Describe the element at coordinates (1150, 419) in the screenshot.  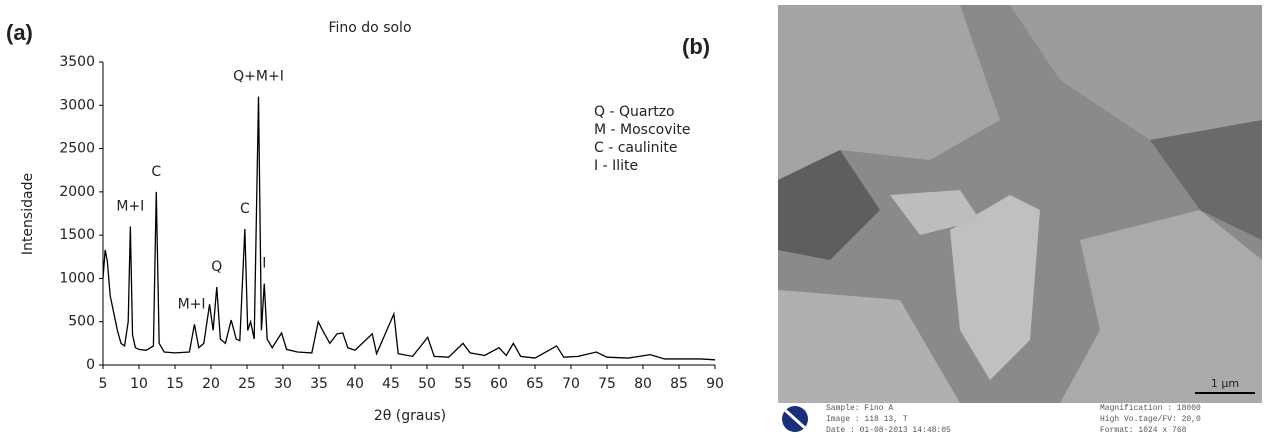
I see `sem-info: High Vo.tage/FV: 20,0` at that location.